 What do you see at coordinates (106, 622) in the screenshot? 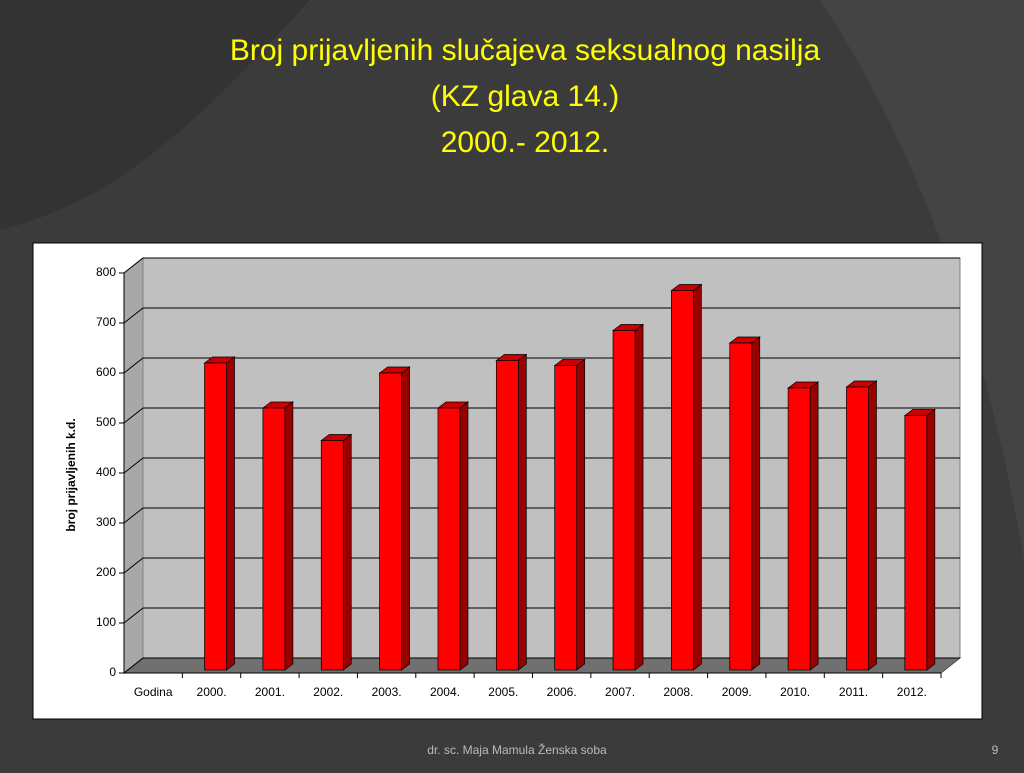
I see `y-tick-label: 100` at bounding box center [106, 622].